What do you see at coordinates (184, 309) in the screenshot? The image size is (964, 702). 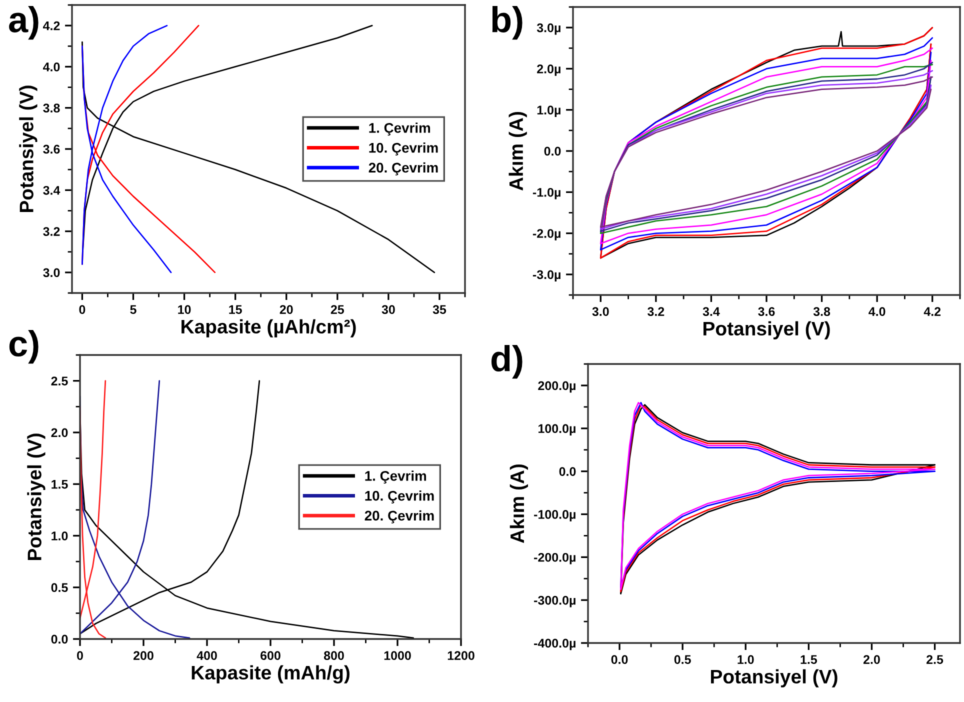 I see `x-tick-label: 10` at bounding box center [184, 309].